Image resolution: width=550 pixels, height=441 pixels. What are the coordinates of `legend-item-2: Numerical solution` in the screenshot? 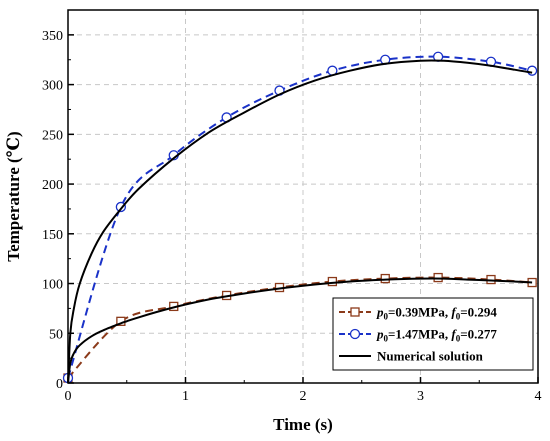 It's located at (411, 356).